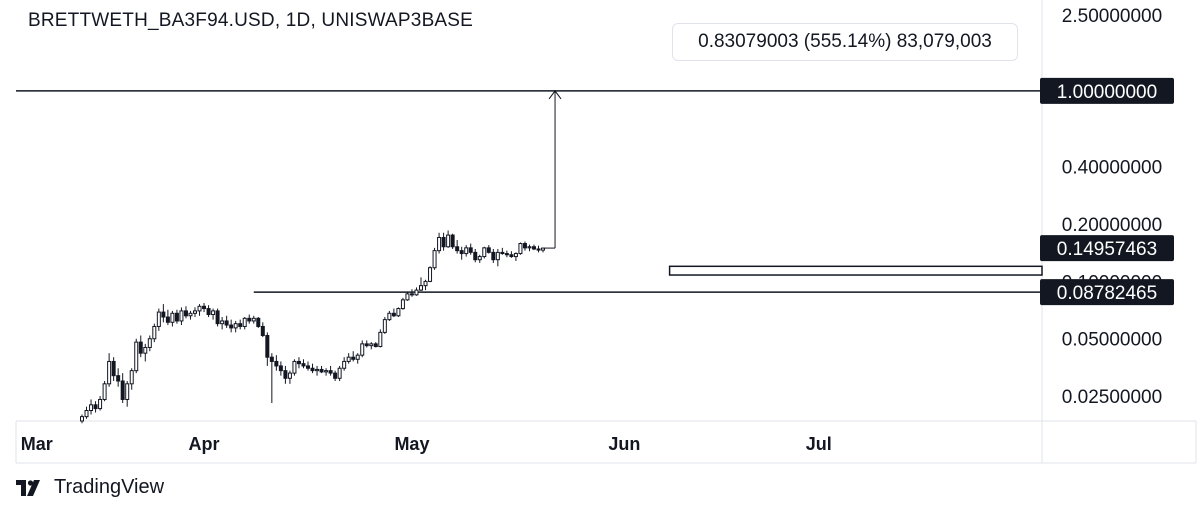 Image resolution: width=1200 pixels, height=520 pixels. Describe the element at coordinates (552, 169) in the screenshot. I see `measure-arrow` at that location.